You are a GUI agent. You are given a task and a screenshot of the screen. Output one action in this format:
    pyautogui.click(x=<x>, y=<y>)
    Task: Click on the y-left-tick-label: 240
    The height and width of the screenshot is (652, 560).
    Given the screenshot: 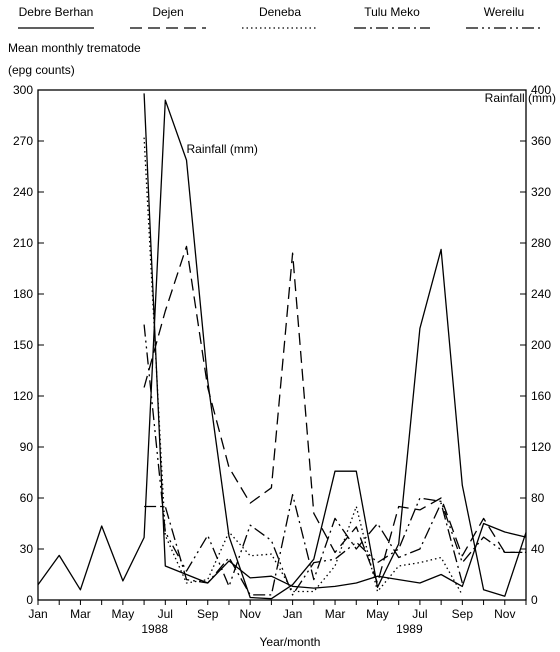 What is the action you would take?
    pyautogui.click(x=23, y=192)
    